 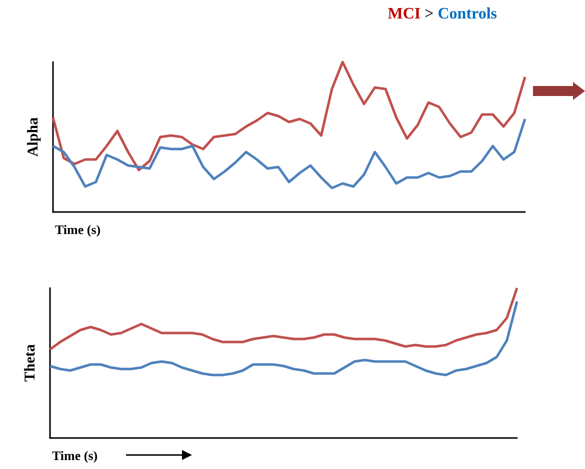 What do you see at coordinates (34, 136) in the screenshot?
I see `y-axis-title: Alpha` at bounding box center [34, 136].